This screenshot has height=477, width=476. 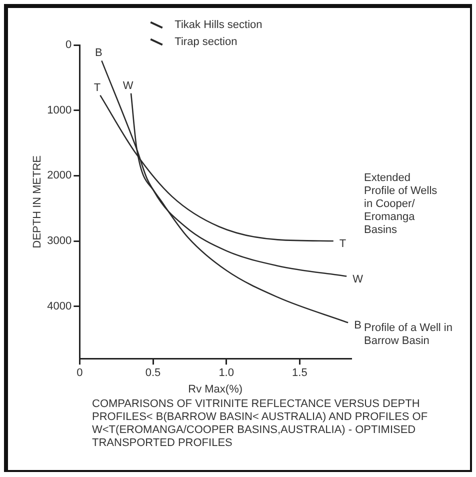 I want to click on x-tick-label: 1.0, so click(x=226, y=373).